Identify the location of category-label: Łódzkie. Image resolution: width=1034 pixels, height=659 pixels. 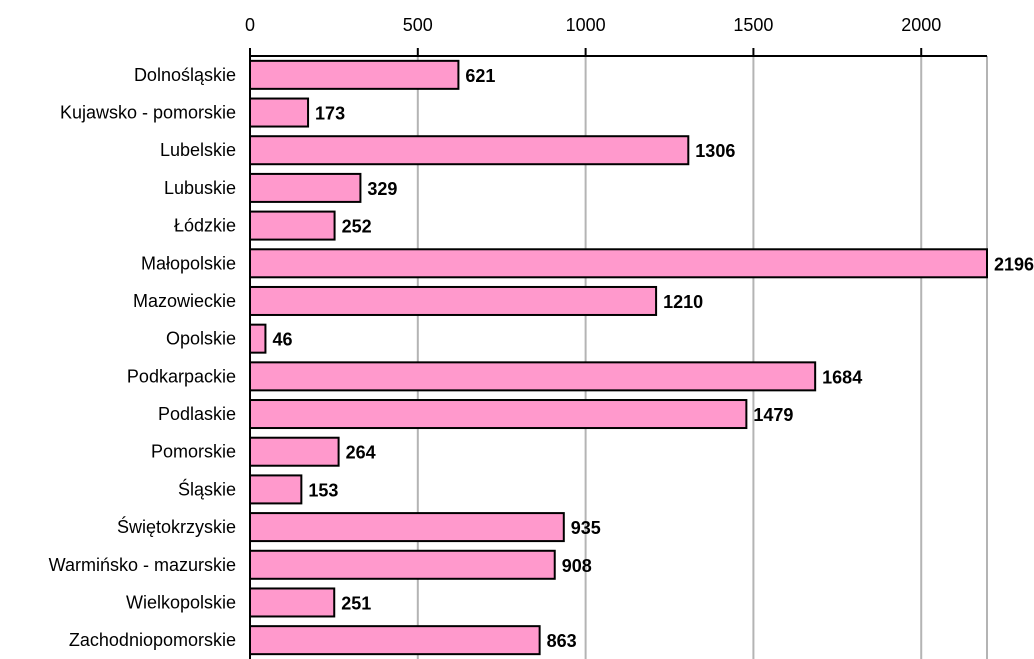
(205, 226).